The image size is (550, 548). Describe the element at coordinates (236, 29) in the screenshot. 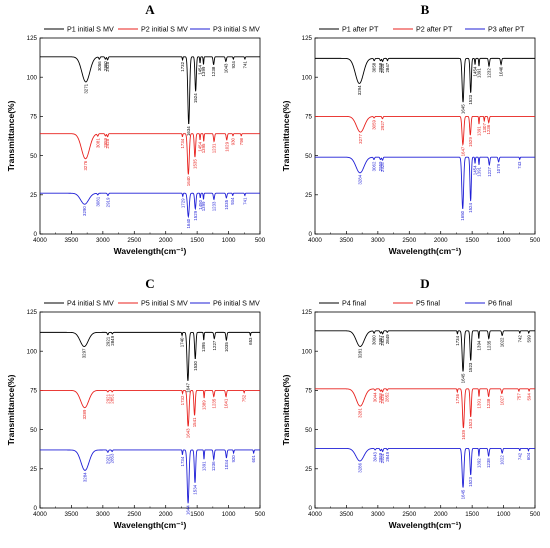

I see `legend-entry: P3 initial S MV` at that location.